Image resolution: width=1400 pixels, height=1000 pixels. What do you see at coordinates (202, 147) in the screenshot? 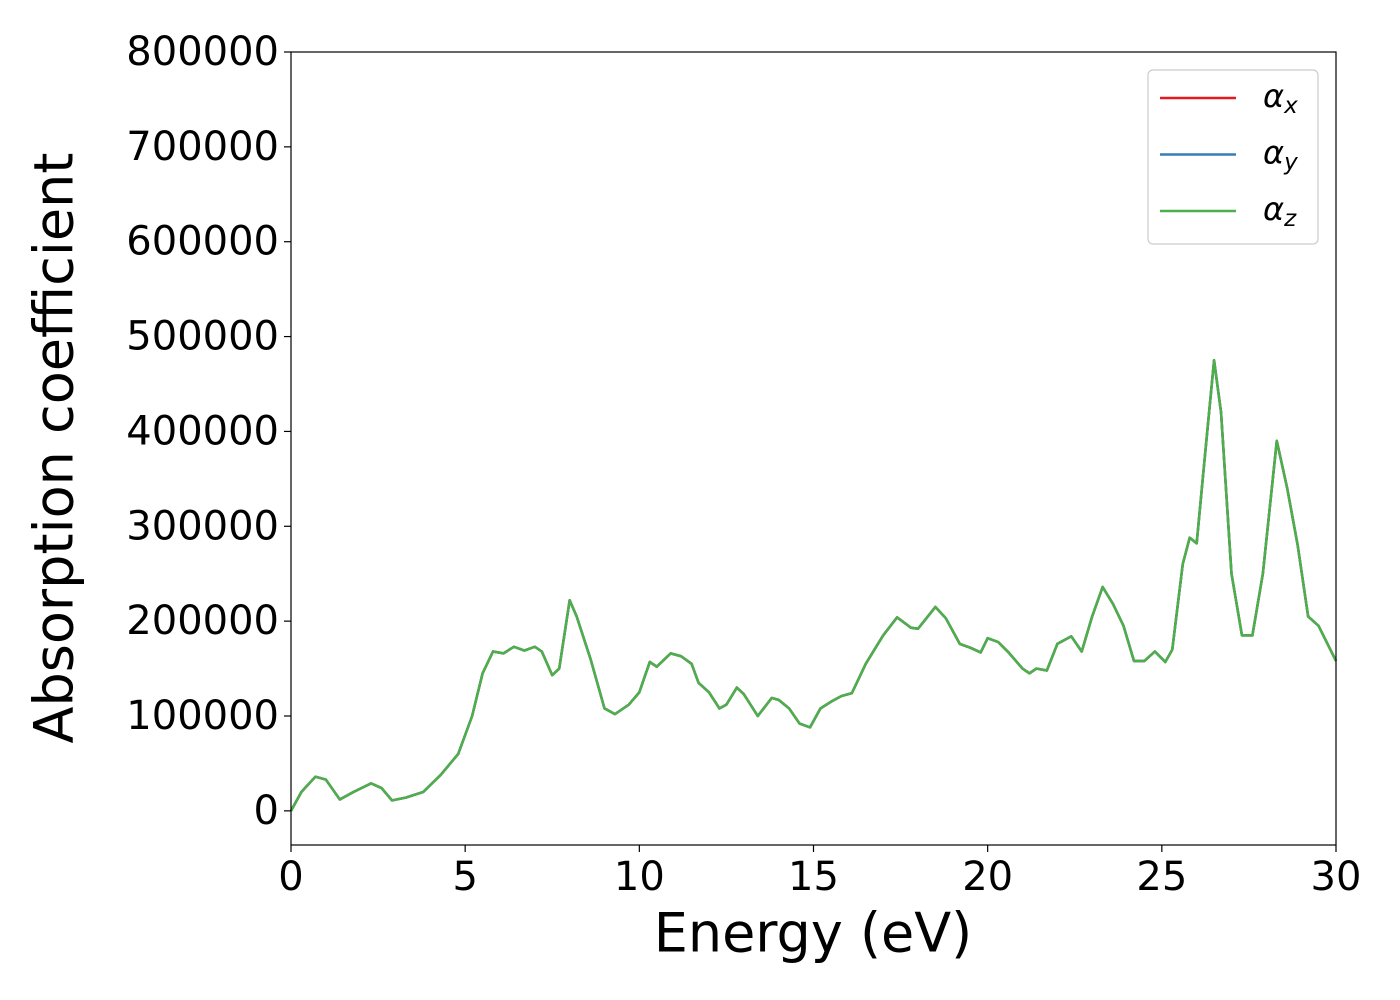
I see `y-tick-label: 700000` at bounding box center [202, 147].